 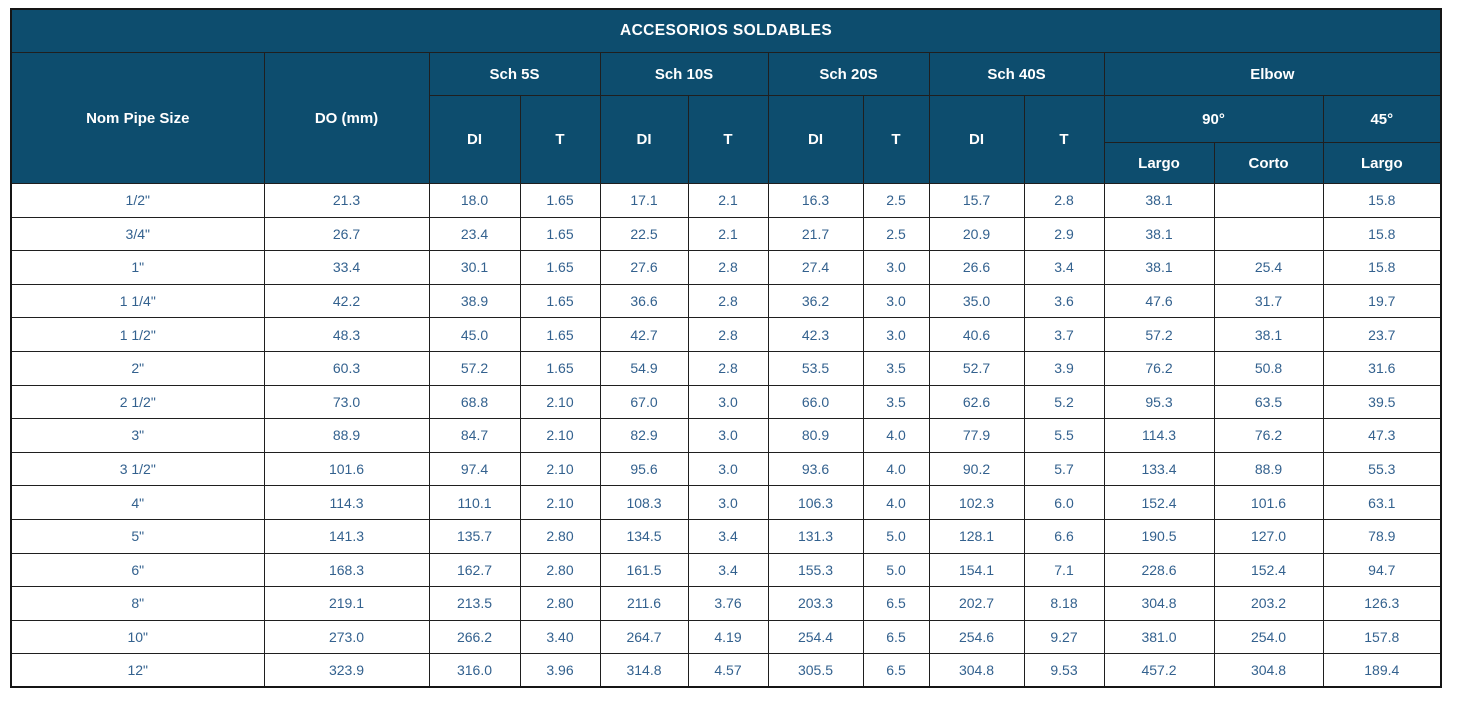 What do you see at coordinates (1064, 536) in the screenshot?
I see `table-cell: 6.6` at bounding box center [1064, 536].